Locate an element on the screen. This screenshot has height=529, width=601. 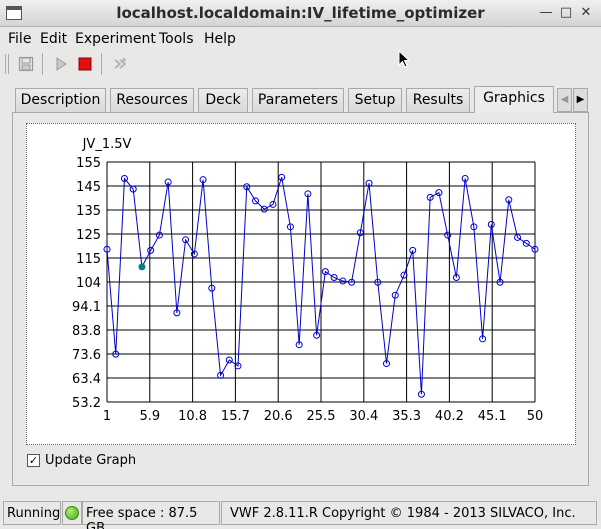
close-button: ✕ is located at coordinates (586, 12).